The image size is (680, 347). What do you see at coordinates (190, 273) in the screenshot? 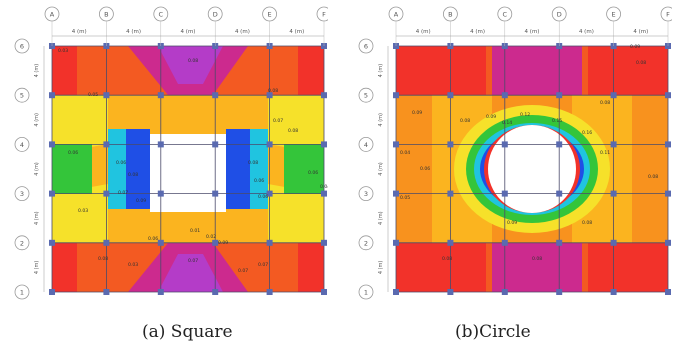
I see `field-bottom-purple` at bounding box center [190, 273].